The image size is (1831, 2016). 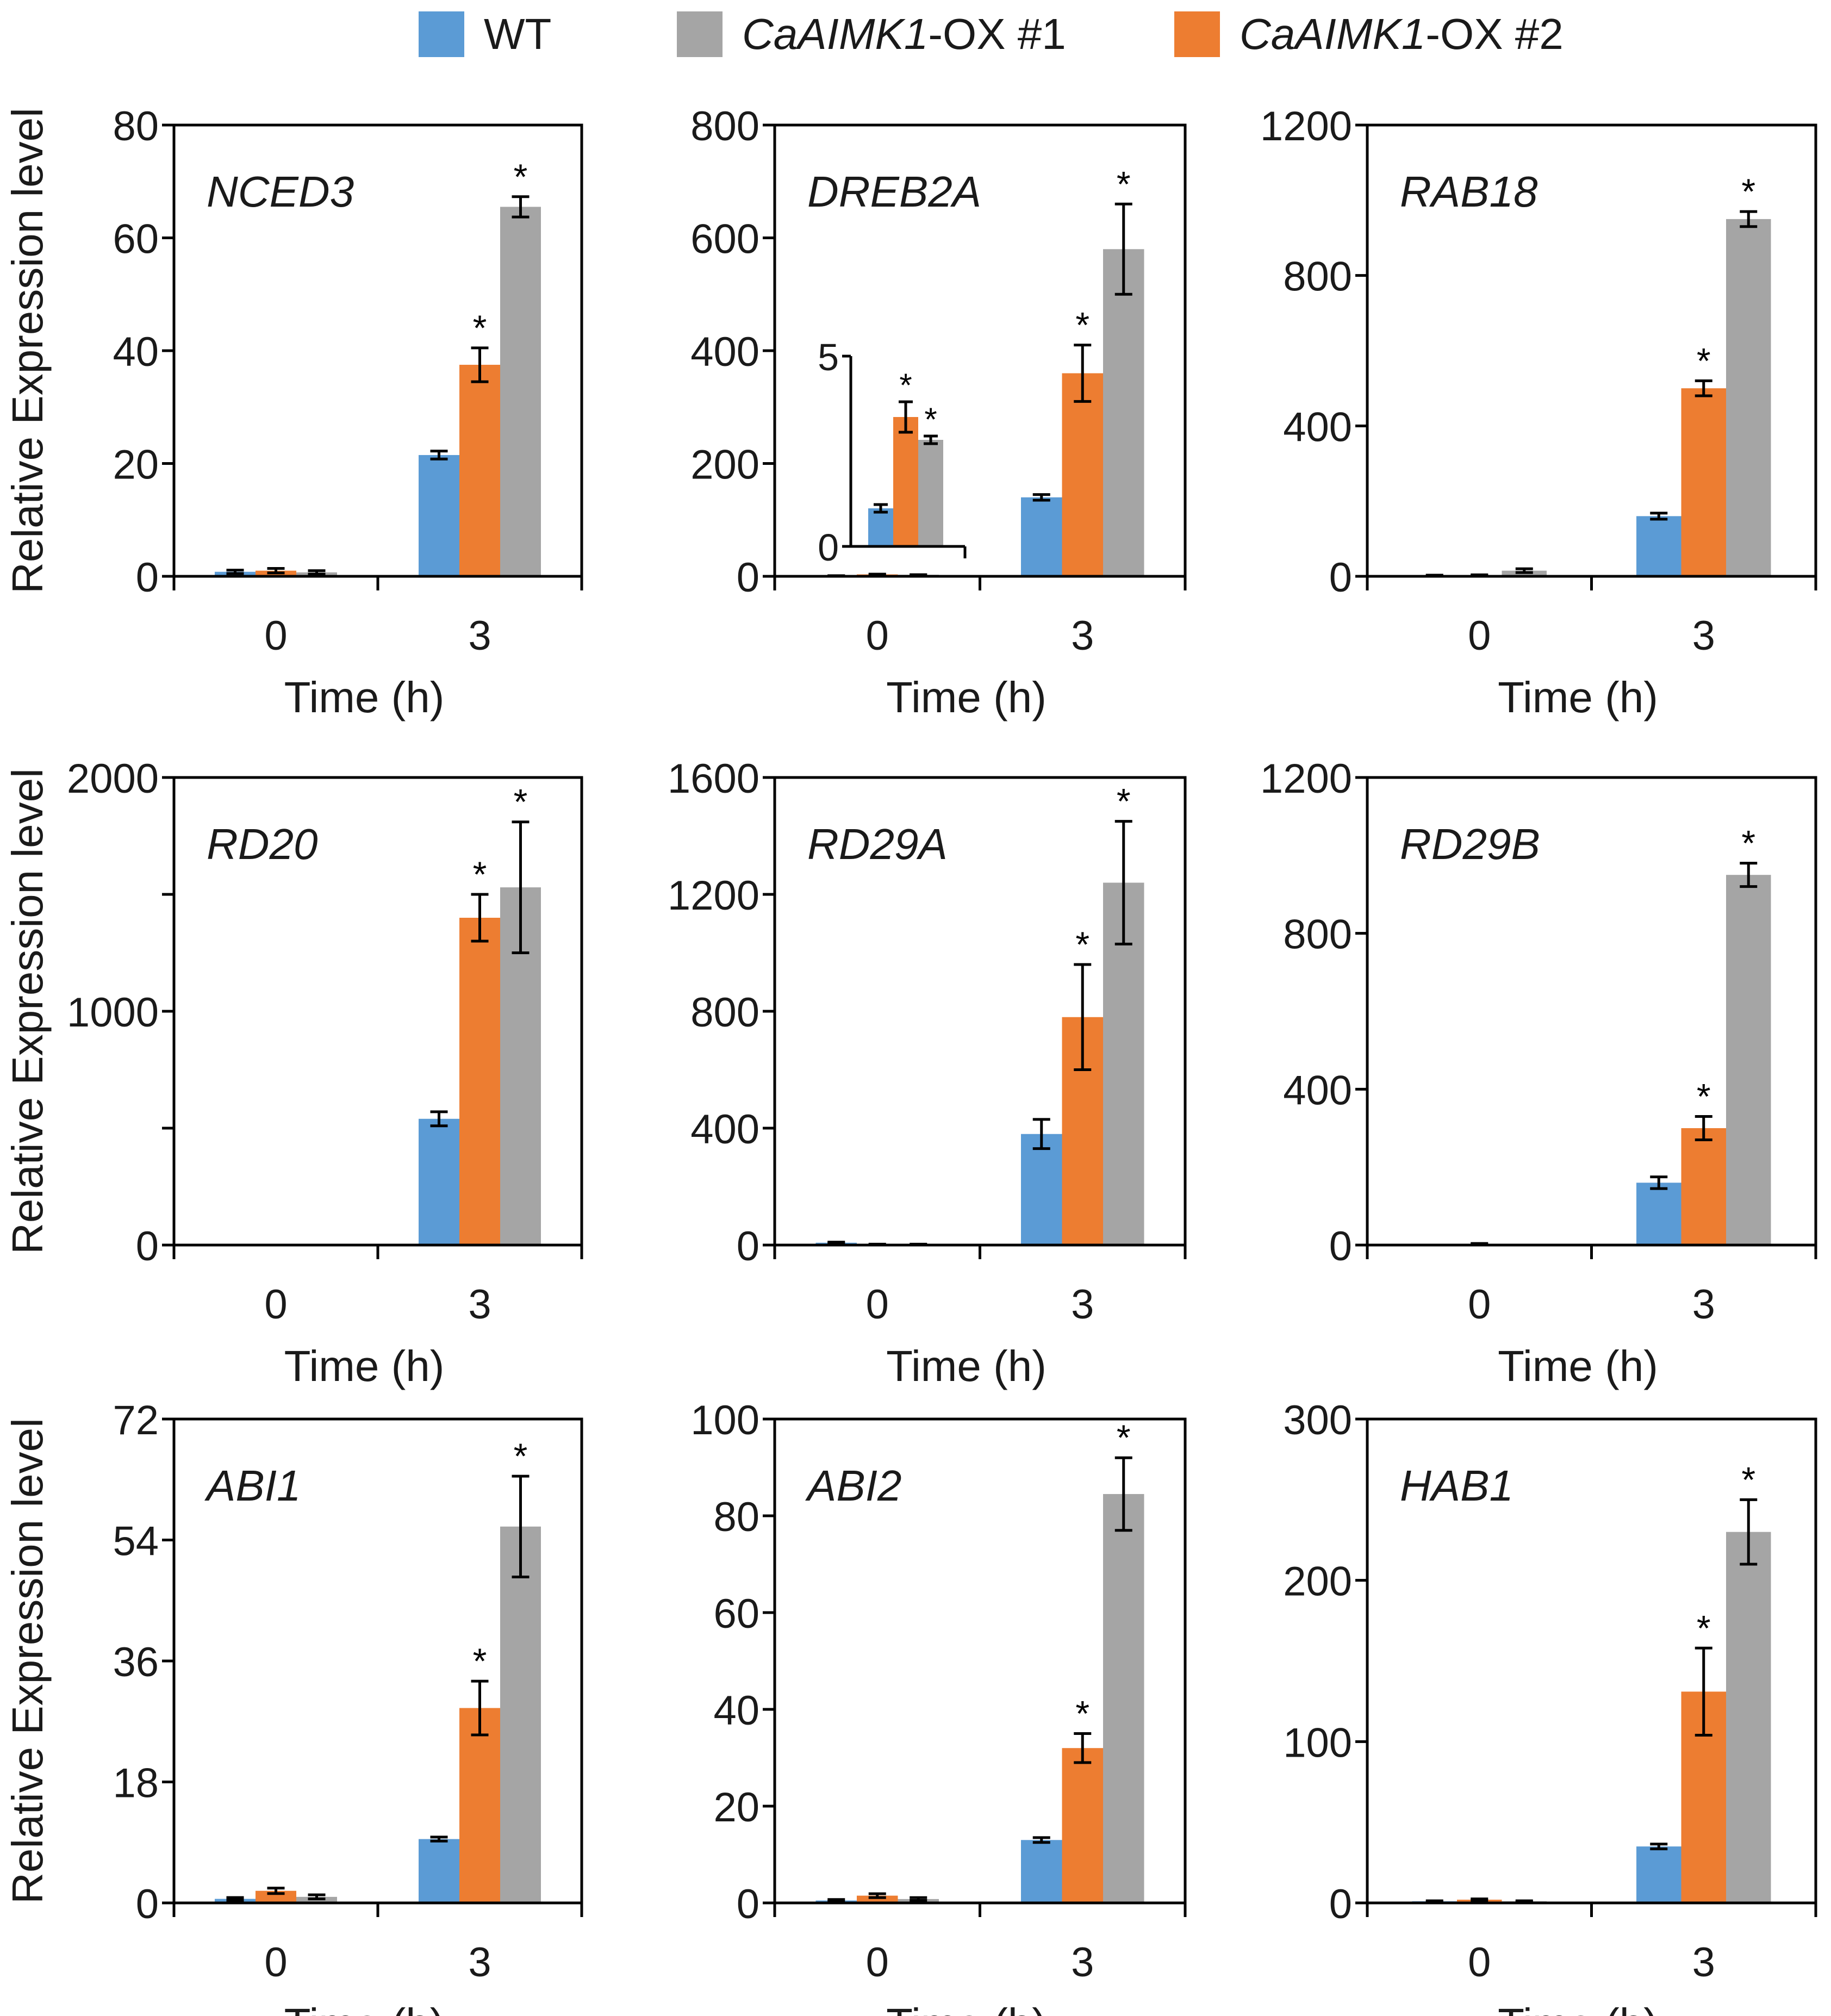 What do you see at coordinates (894, 191) in the screenshot?
I see `gene-title: DREB2A` at bounding box center [894, 191].